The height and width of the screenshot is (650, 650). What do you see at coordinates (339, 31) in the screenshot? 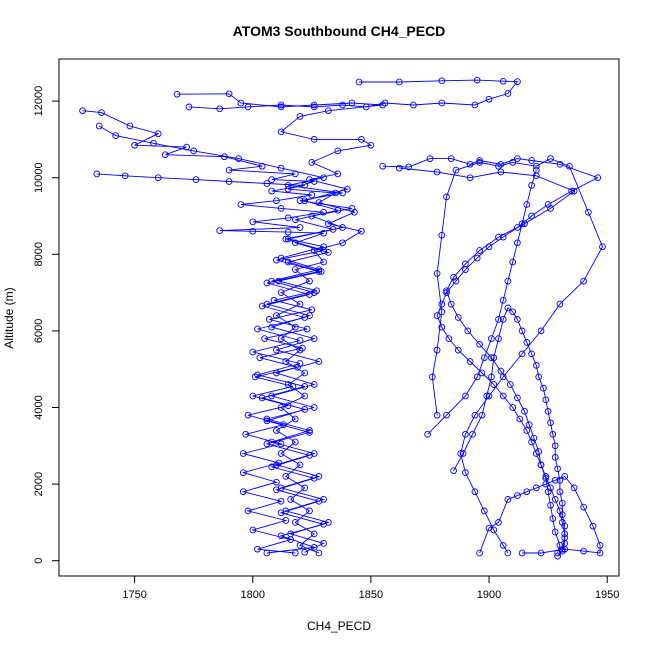
I see `chart-title: ATOM3 Southbound CH4_PECD` at bounding box center [339, 31].